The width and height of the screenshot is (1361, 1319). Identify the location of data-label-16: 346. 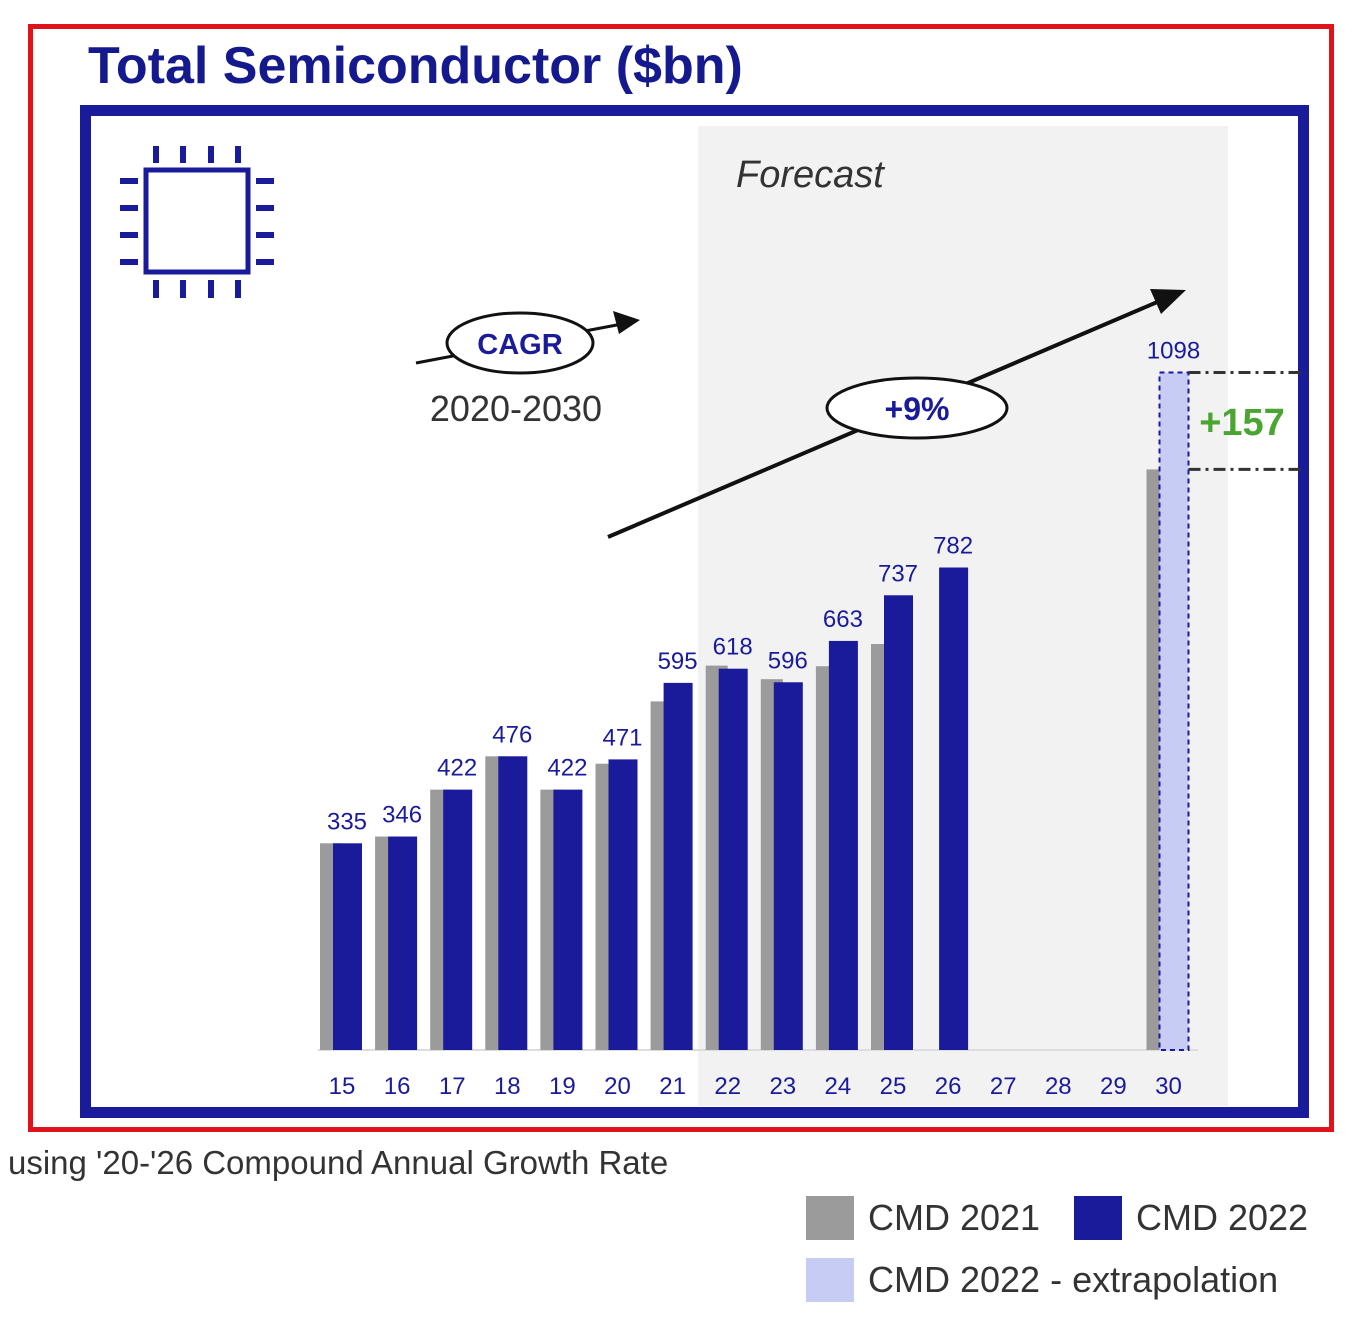
(402, 815).